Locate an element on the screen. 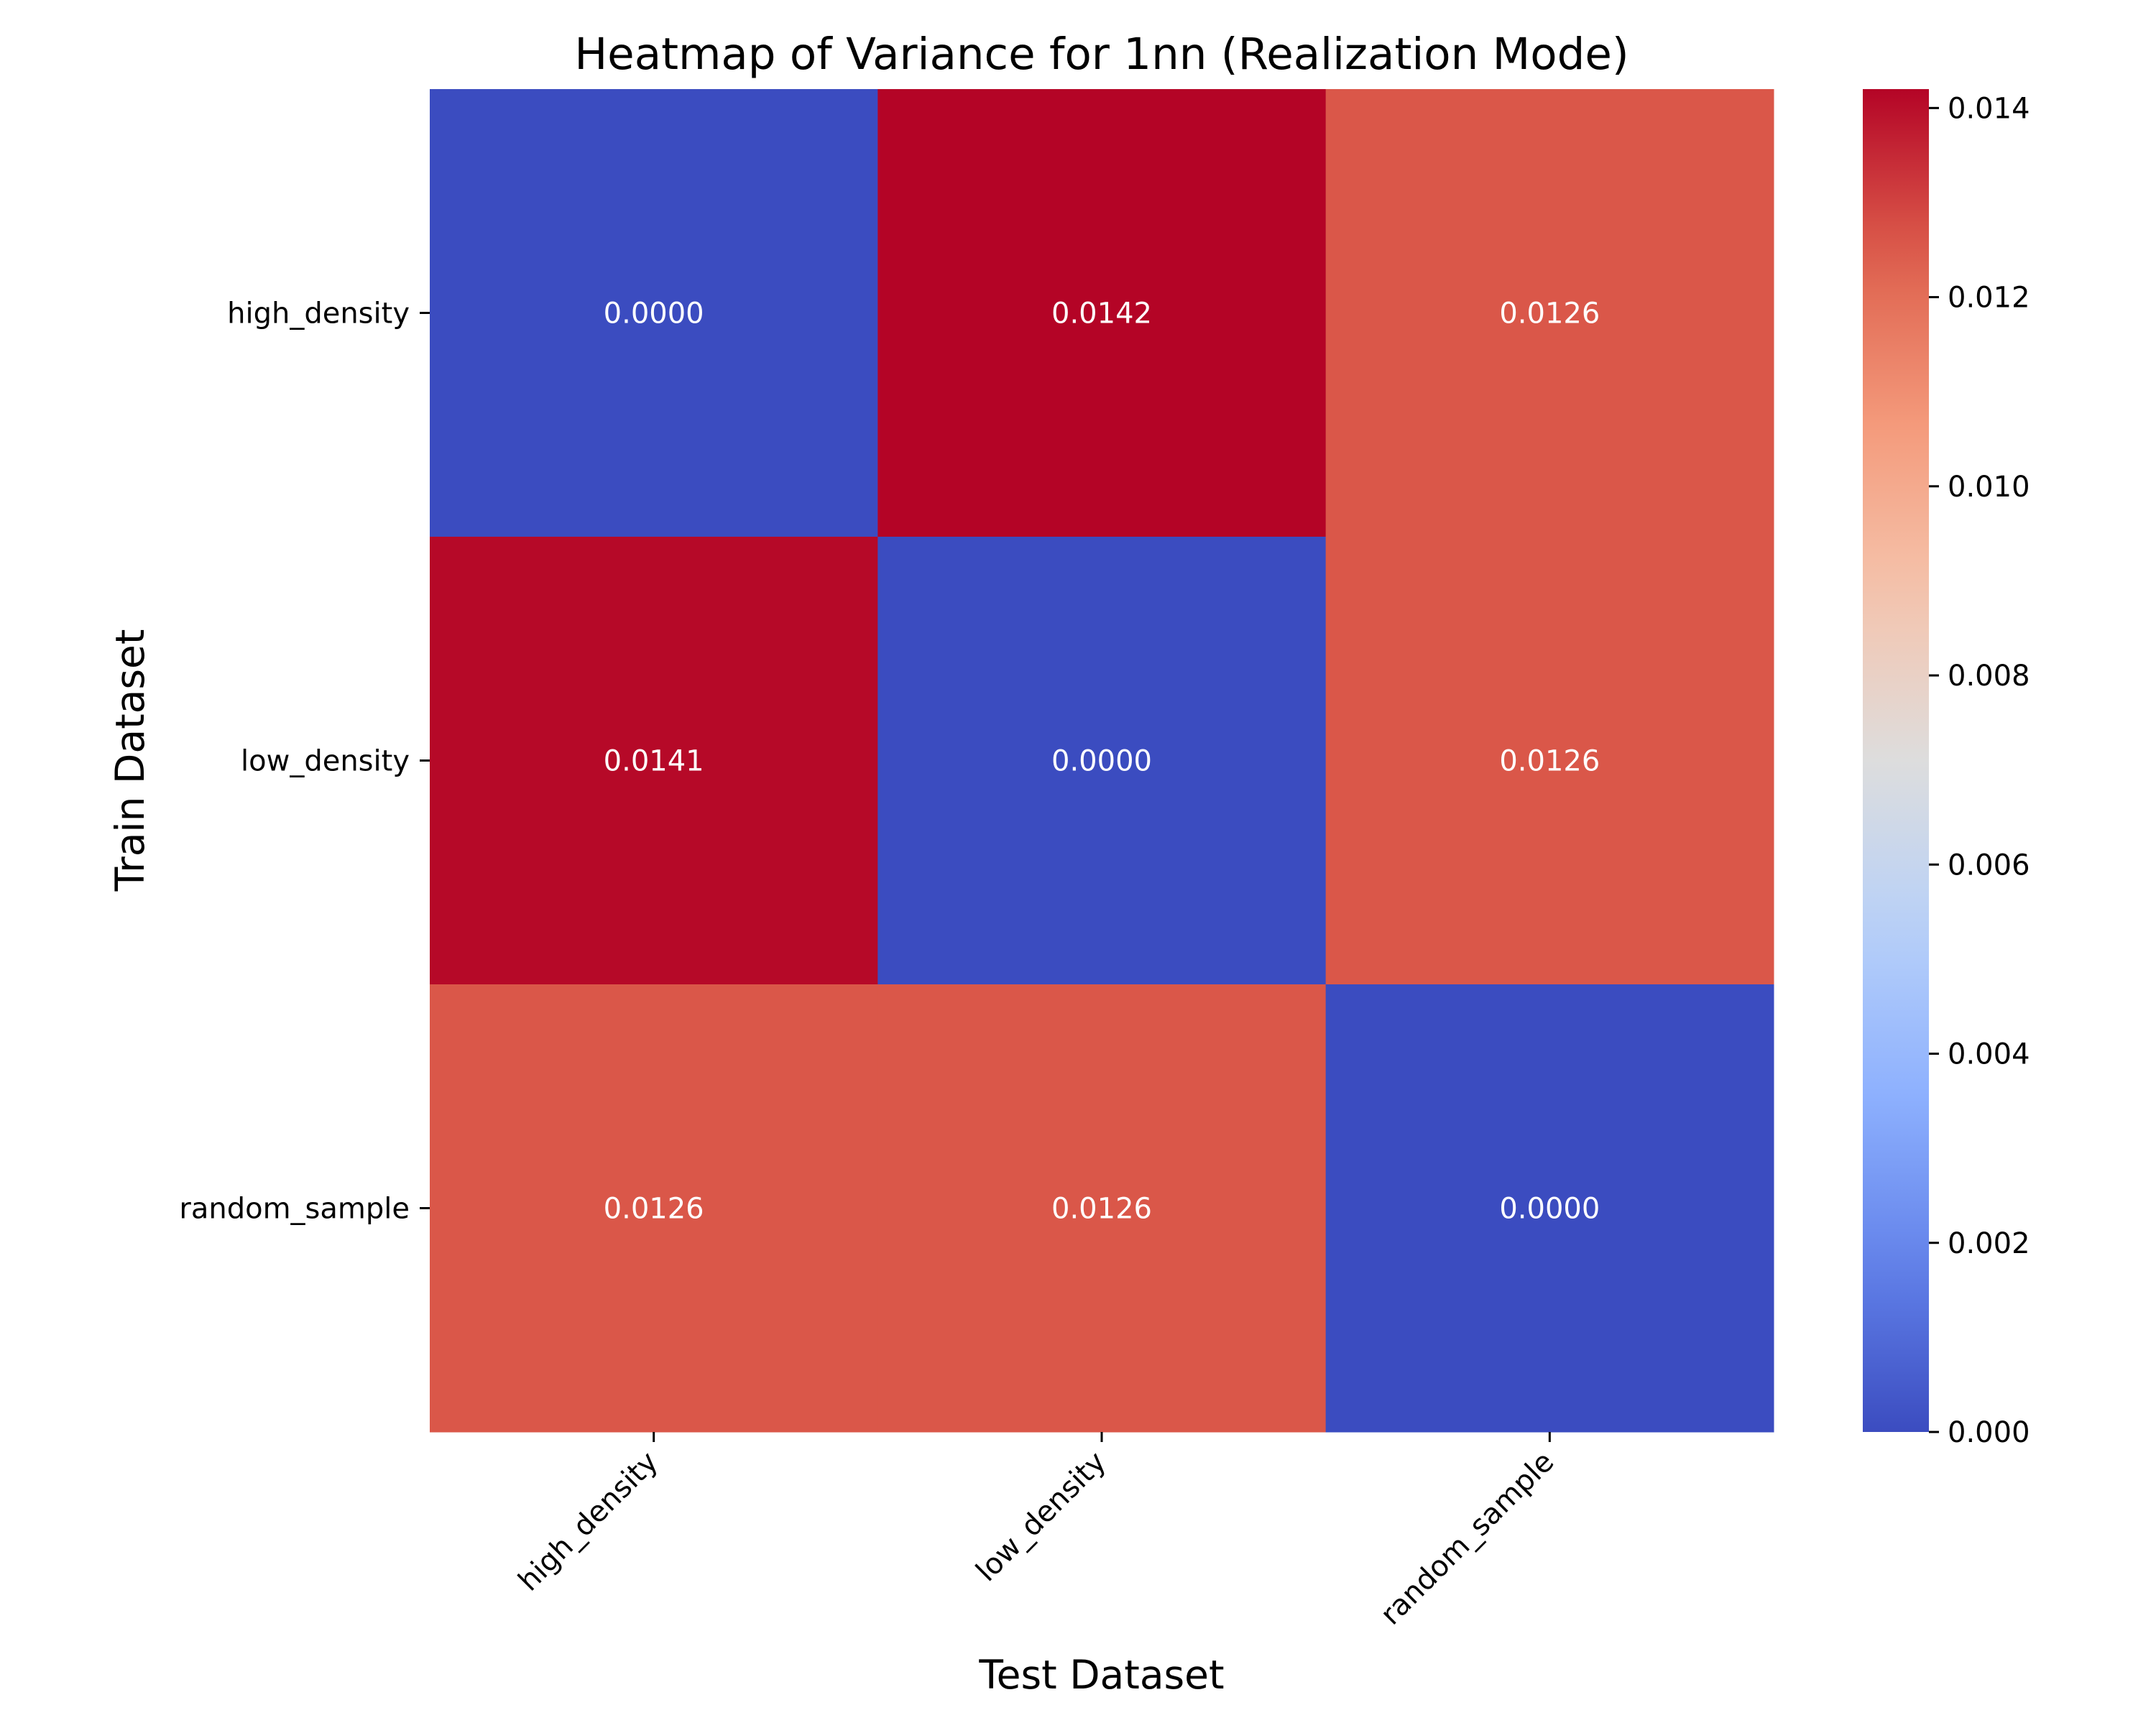 The height and width of the screenshot is (1728, 2156). colorbar-tick-label: 0.006 is located at coordinates (1989, 865).